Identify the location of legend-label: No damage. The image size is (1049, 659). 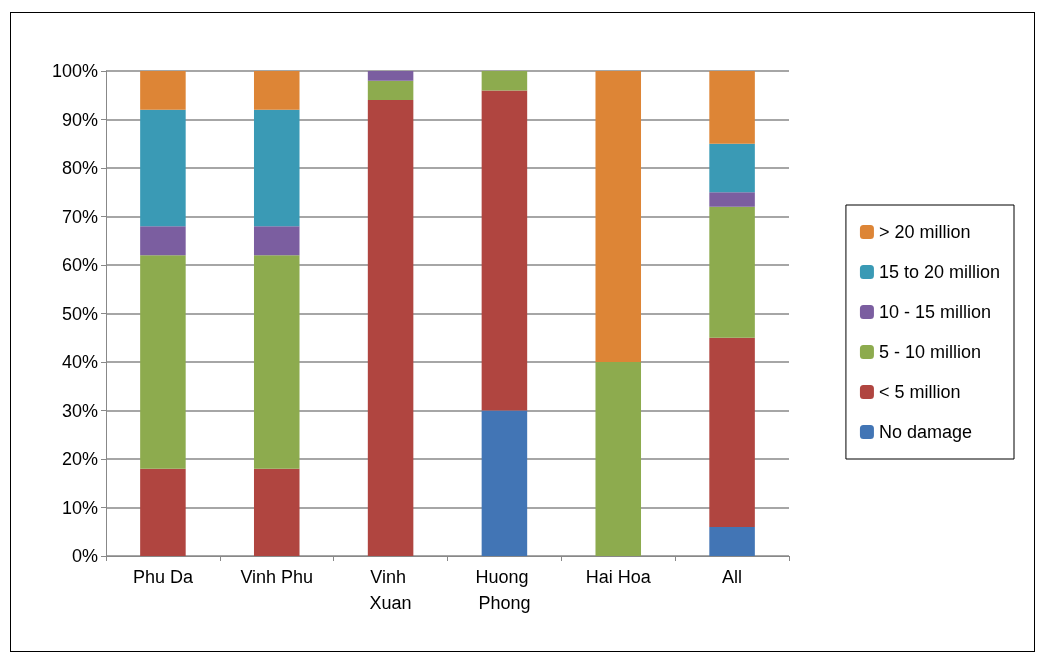
(925, 432).